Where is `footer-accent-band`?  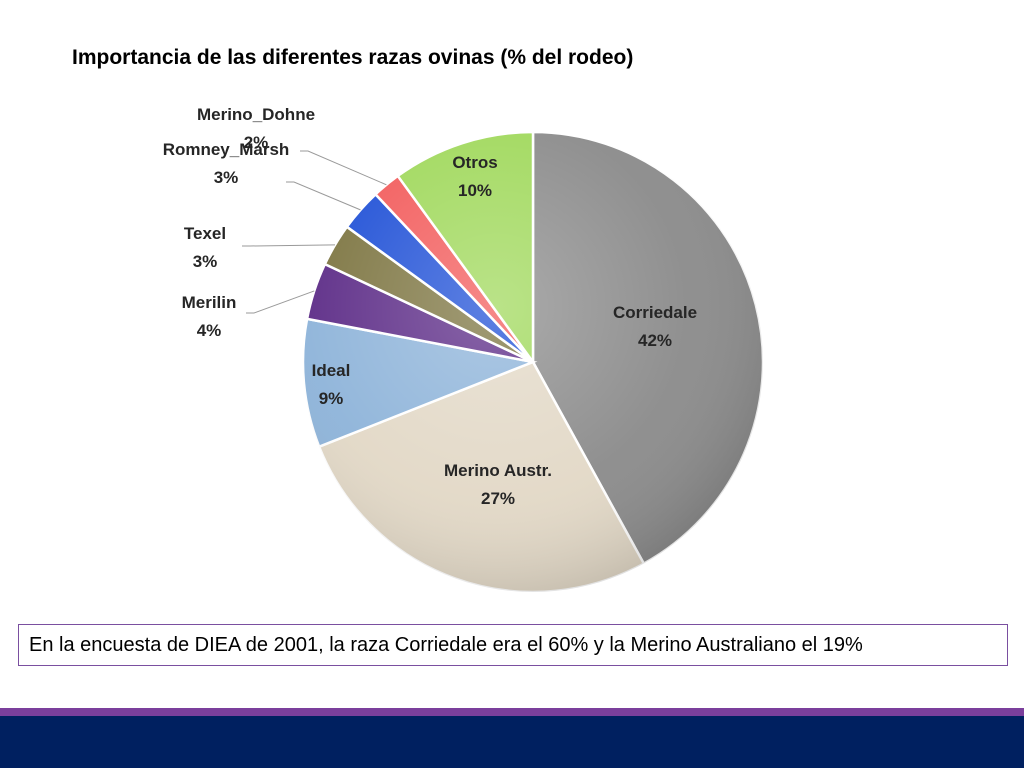 footer-accent-band is located at coordinates (512, 712).